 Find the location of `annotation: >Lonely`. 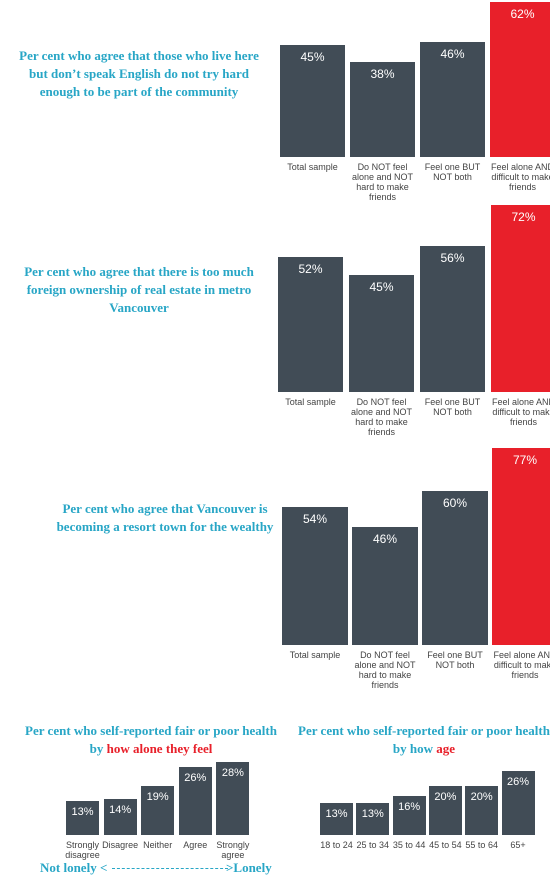

annotation: >Lonely is located at coordinates (249, 867).